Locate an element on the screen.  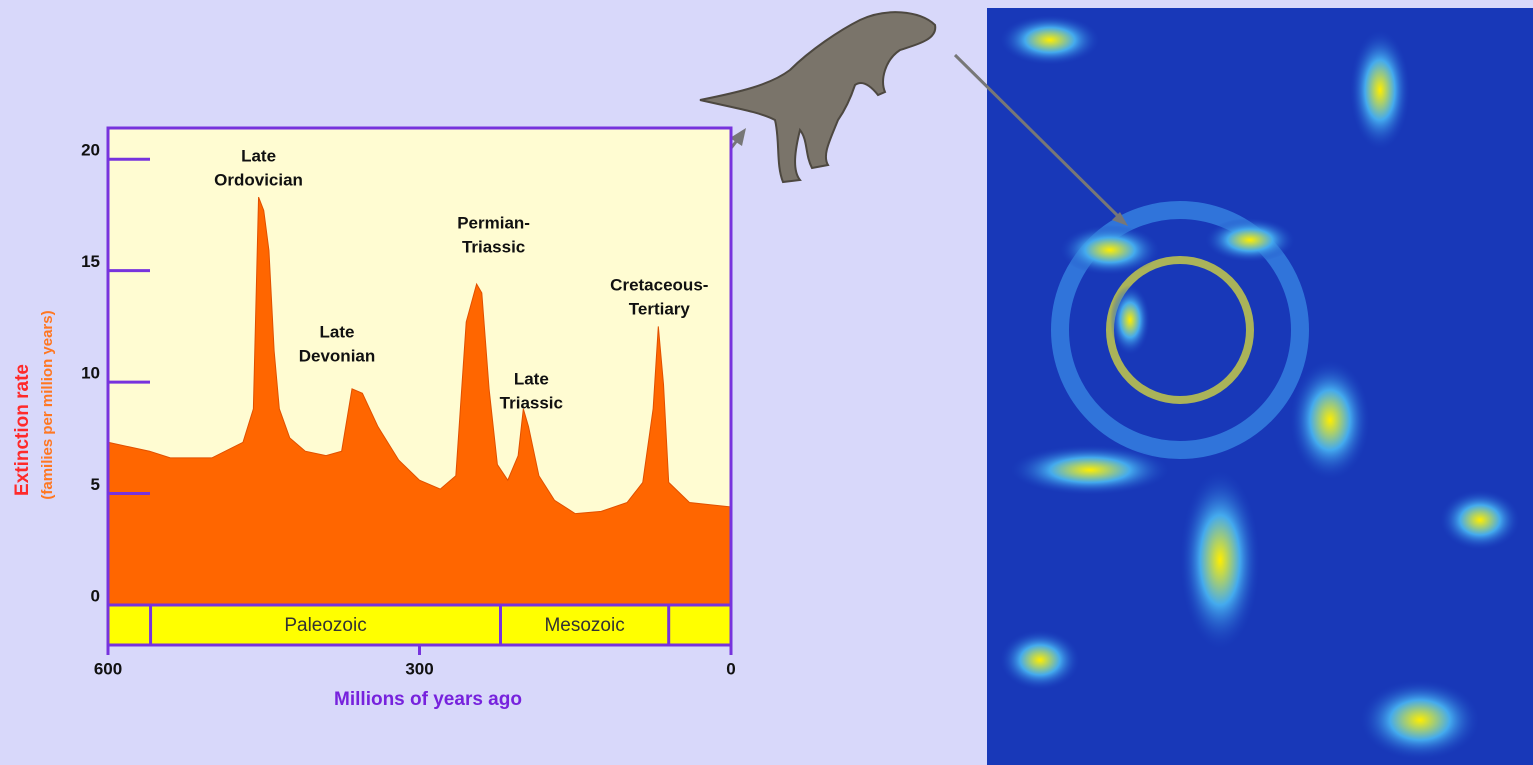
era-label: Mesozoic is located at coordinates (584, 625).